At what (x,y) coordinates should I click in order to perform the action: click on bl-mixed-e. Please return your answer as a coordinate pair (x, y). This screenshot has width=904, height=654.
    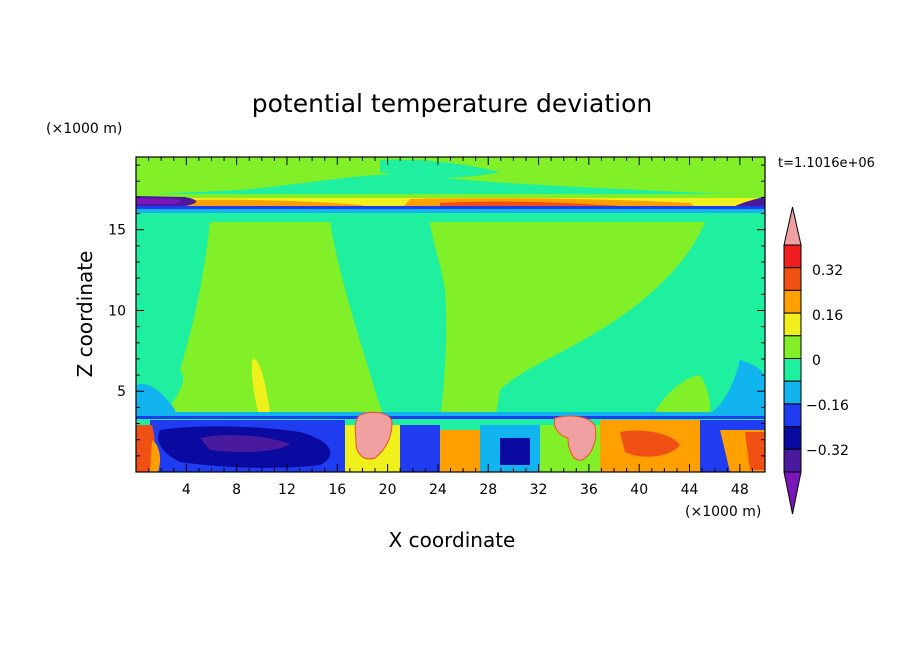
    Looking at the image, I should click on (515, 451).